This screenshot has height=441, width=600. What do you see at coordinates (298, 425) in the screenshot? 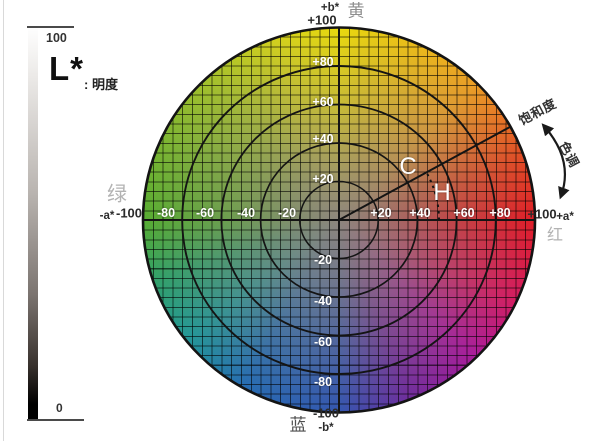
I see `blue-word: 蓝` at bounding box center [298, 425].